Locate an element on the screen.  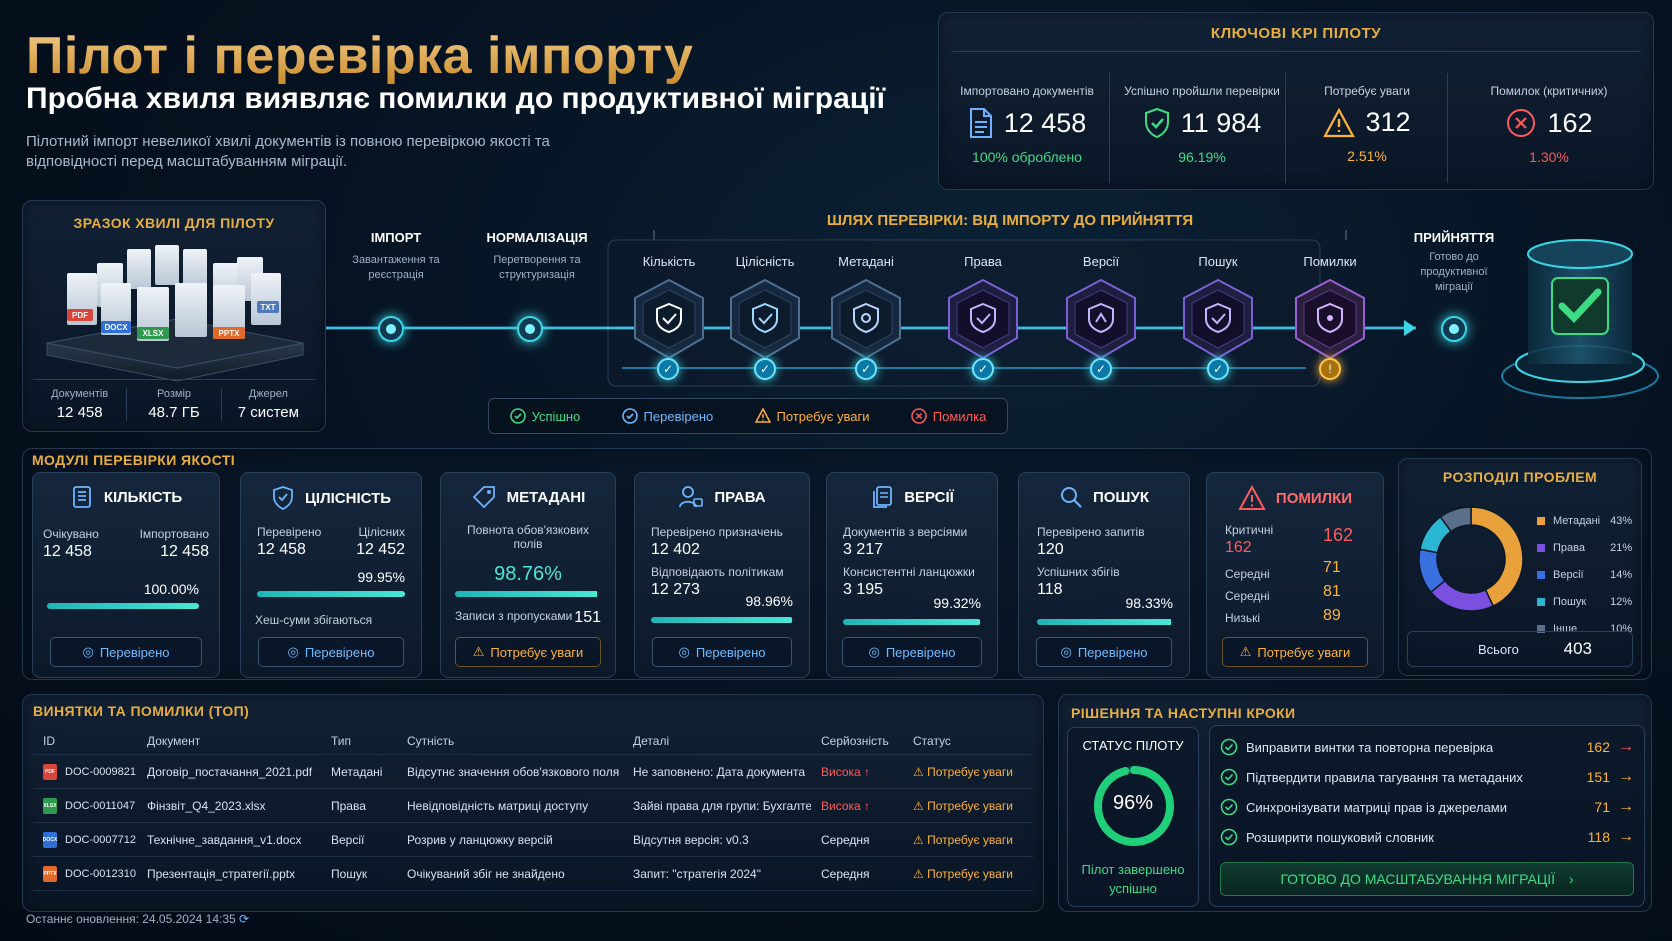
user-lock-icon is located at coordinates (691, 497).